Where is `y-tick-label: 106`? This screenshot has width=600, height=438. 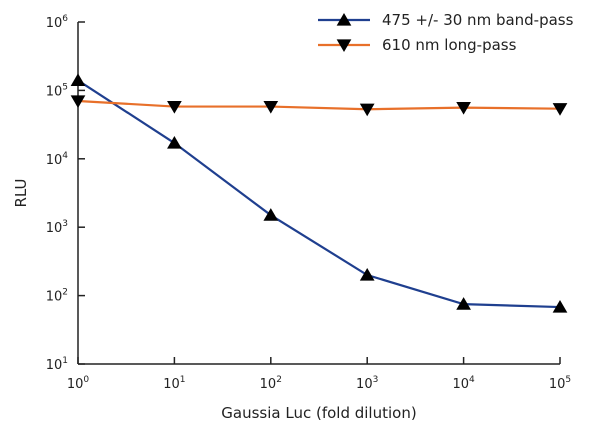
y-tick-label: 106 is located at coordinates (57, 22).